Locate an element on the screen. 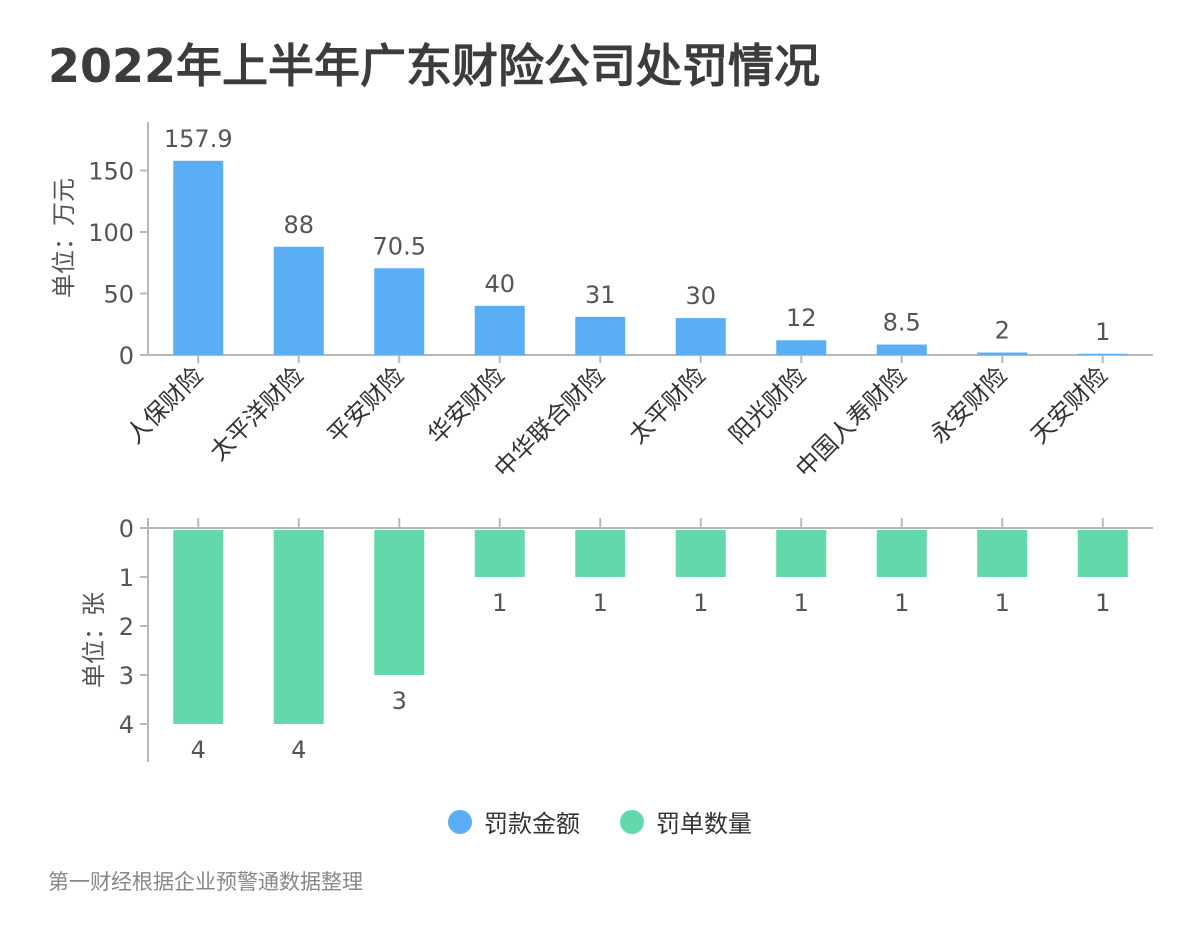 The height and width of the screenshot is (940, 1200). category-label: 天安财险 is located at coordinates (1069, 405).